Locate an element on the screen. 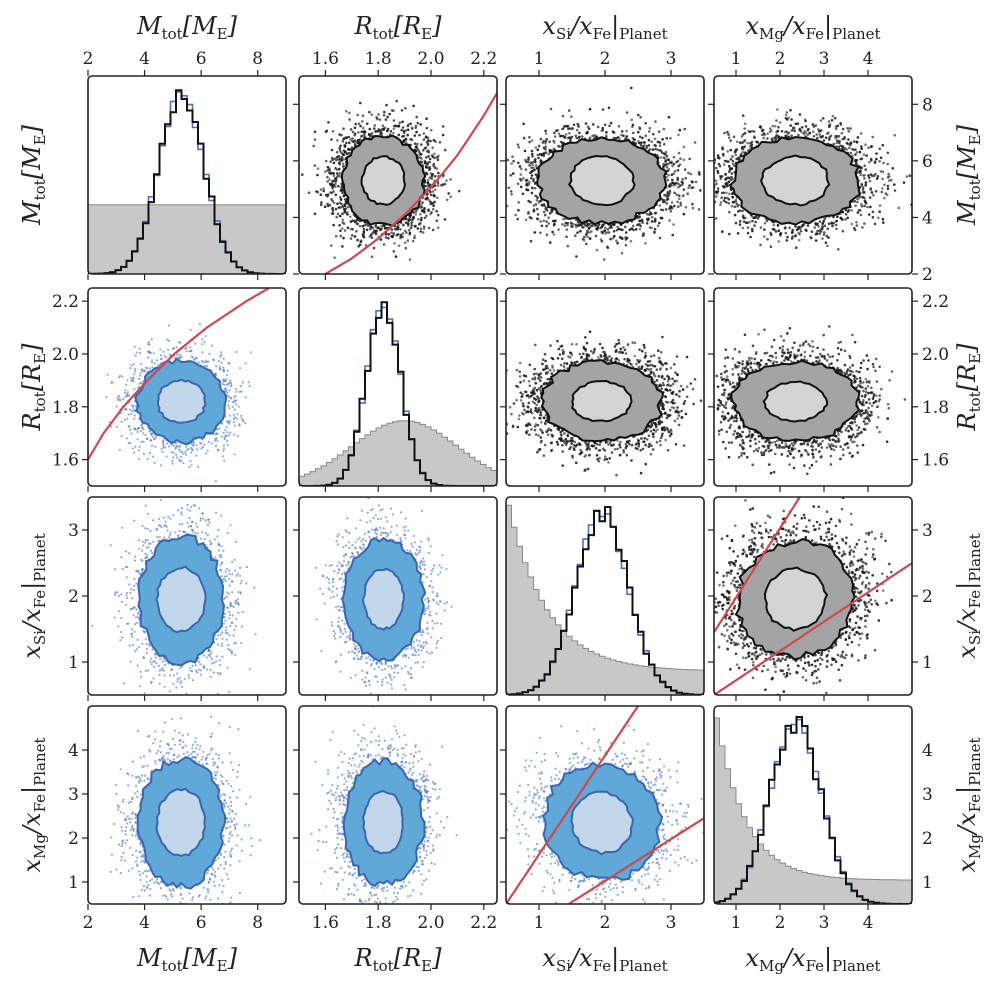 The width and height of the screenshot is (1000, 1000). mass-radius-boundary-curve is located at coordinates (179, 374).